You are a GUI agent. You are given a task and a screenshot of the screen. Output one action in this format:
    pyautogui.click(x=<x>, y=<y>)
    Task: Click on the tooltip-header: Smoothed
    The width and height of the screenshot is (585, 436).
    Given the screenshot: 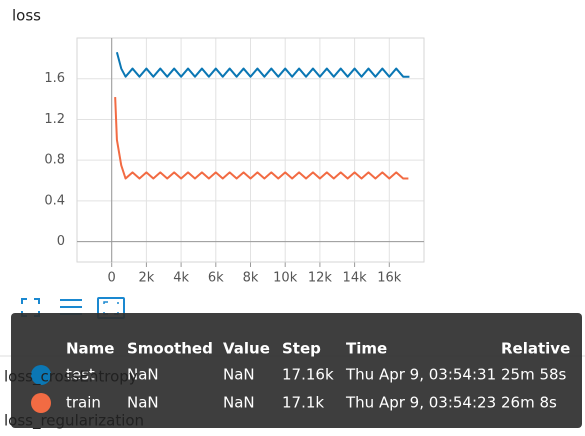 What is the action you would take?
    pyautogui.click(x=170, y=349)
    